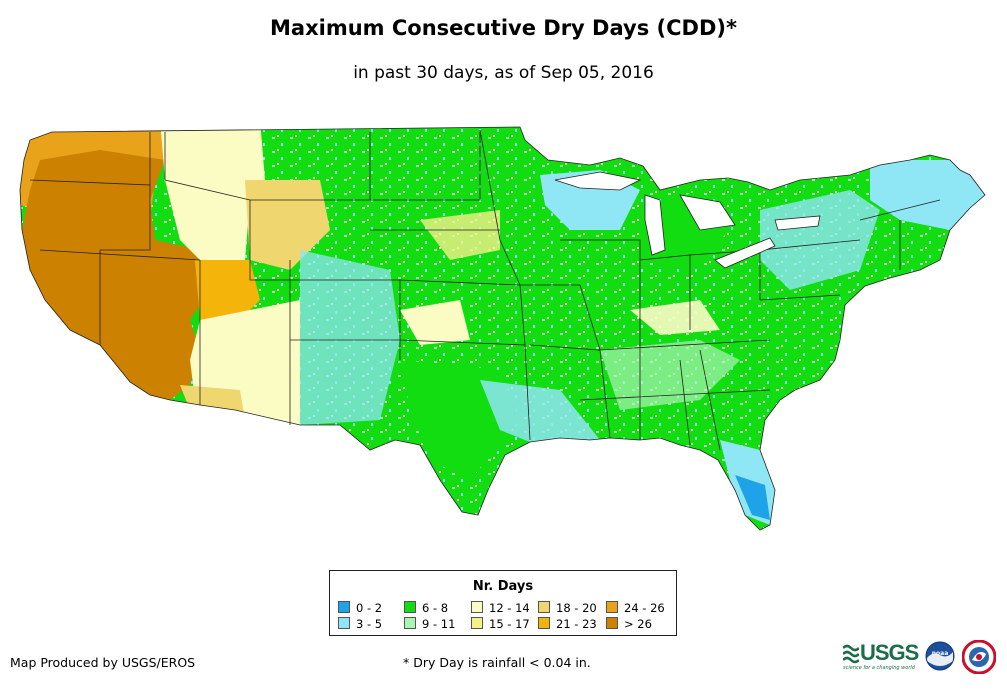 The image size is (1007, 691). Describe the element at coordinates (103, 662) in the screenshot. I see `map-credit: Map Produced by USGS/EROS` at that location.